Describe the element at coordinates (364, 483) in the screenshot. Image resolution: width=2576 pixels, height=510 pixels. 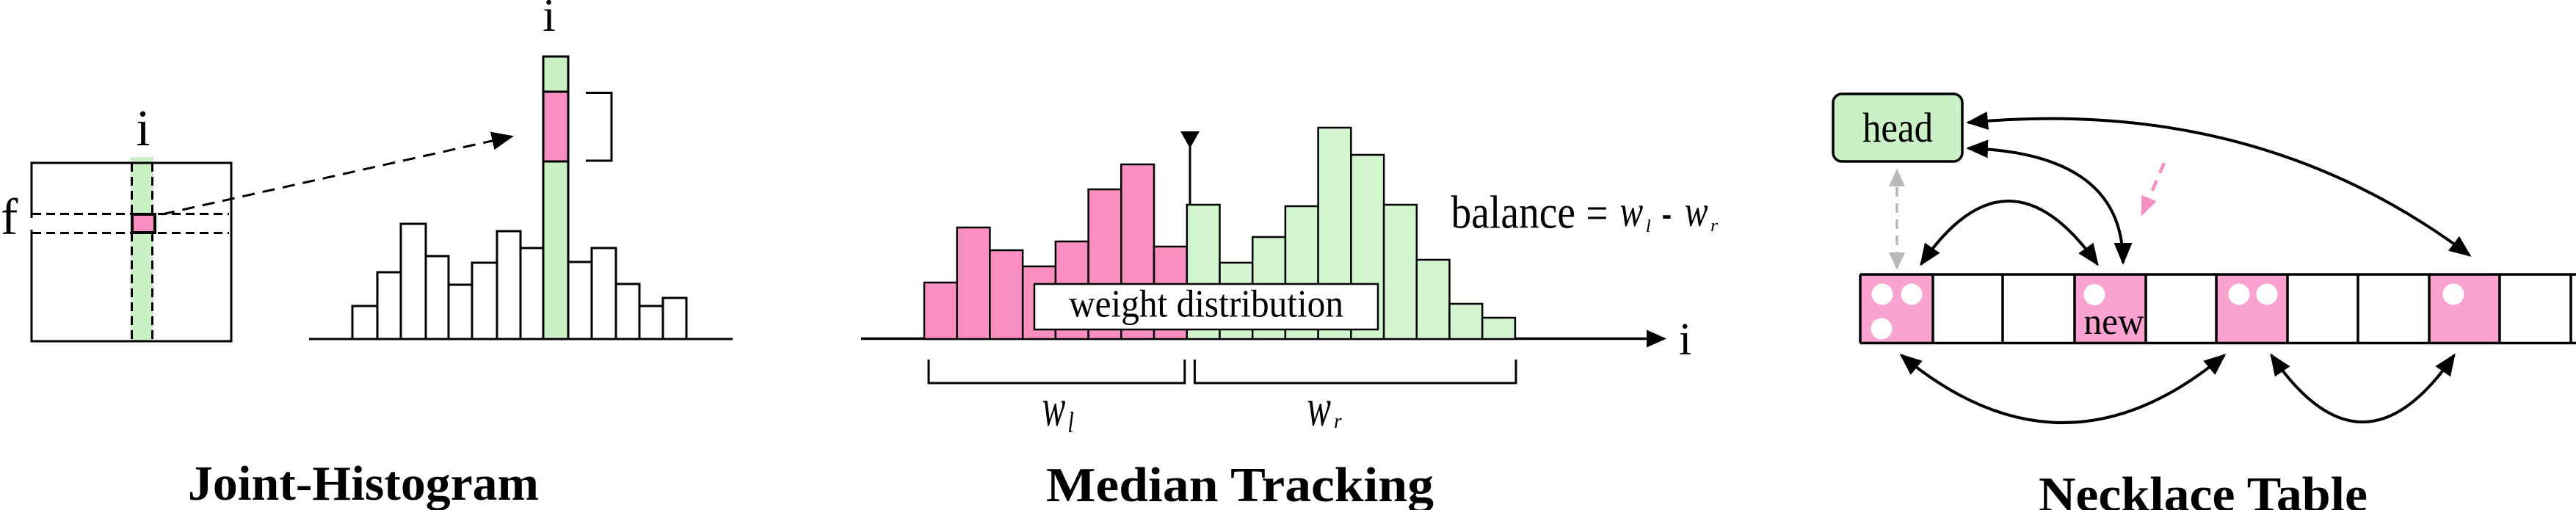
I see `svg-text: Joint-Histogram` at that location.